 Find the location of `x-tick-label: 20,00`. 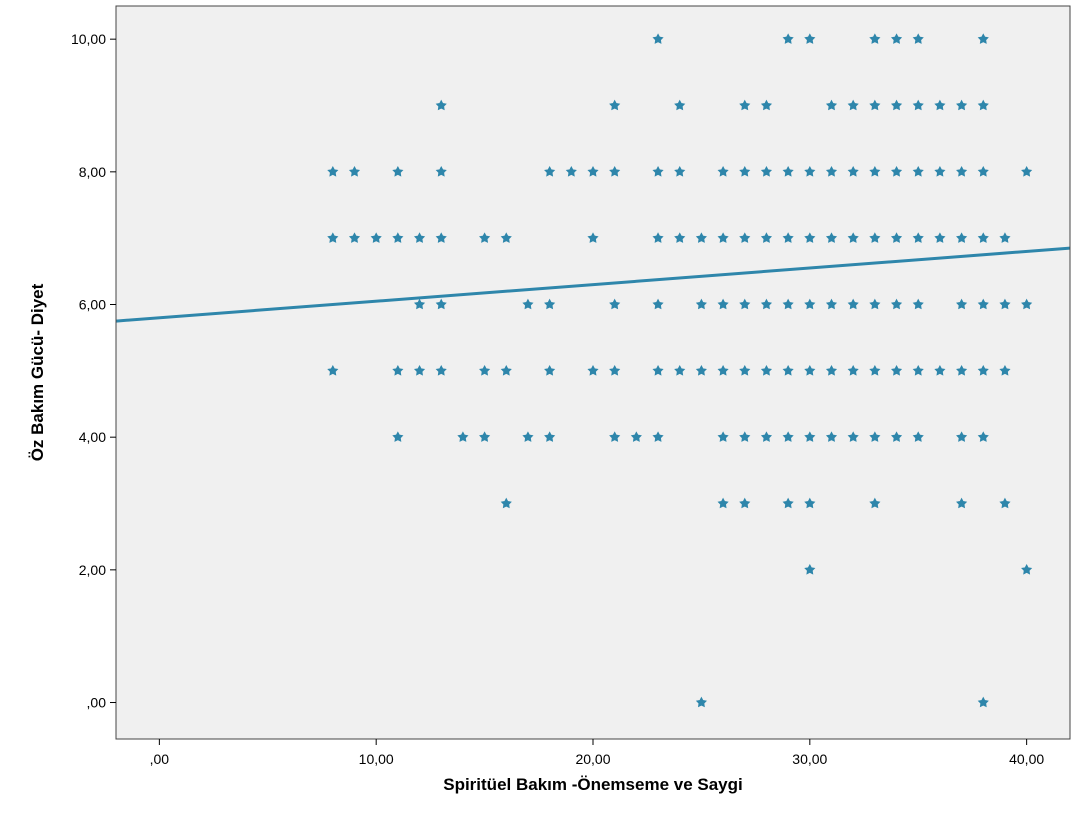

x-tick-label: 20,00 is located at coordinates (592, 759).